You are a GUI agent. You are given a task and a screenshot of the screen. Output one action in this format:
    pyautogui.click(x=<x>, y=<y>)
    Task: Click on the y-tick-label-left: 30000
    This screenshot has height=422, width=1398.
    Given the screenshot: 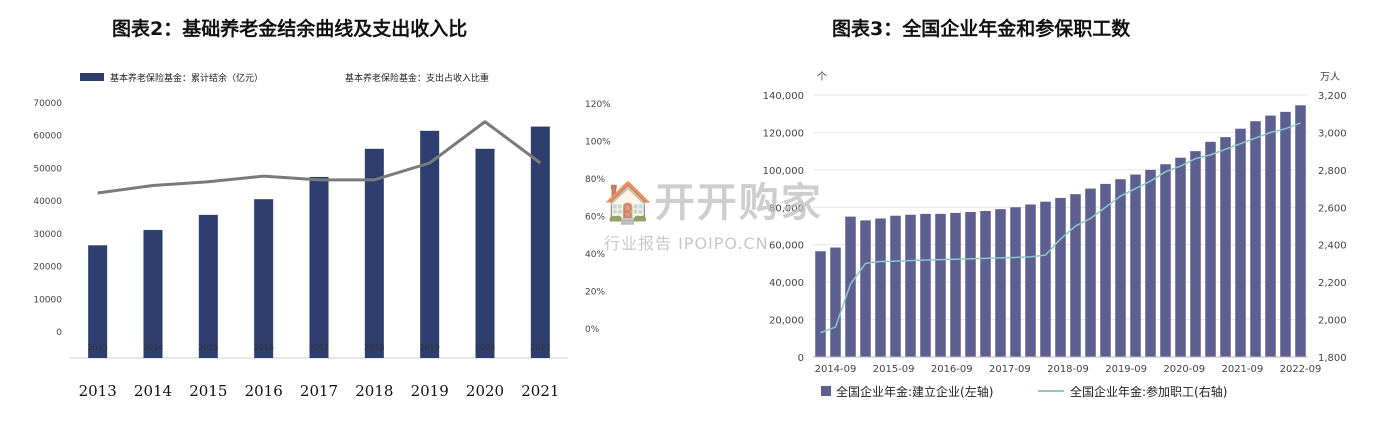 What is the action you would take?
    pyautogui.click(x=47, y=235)
    